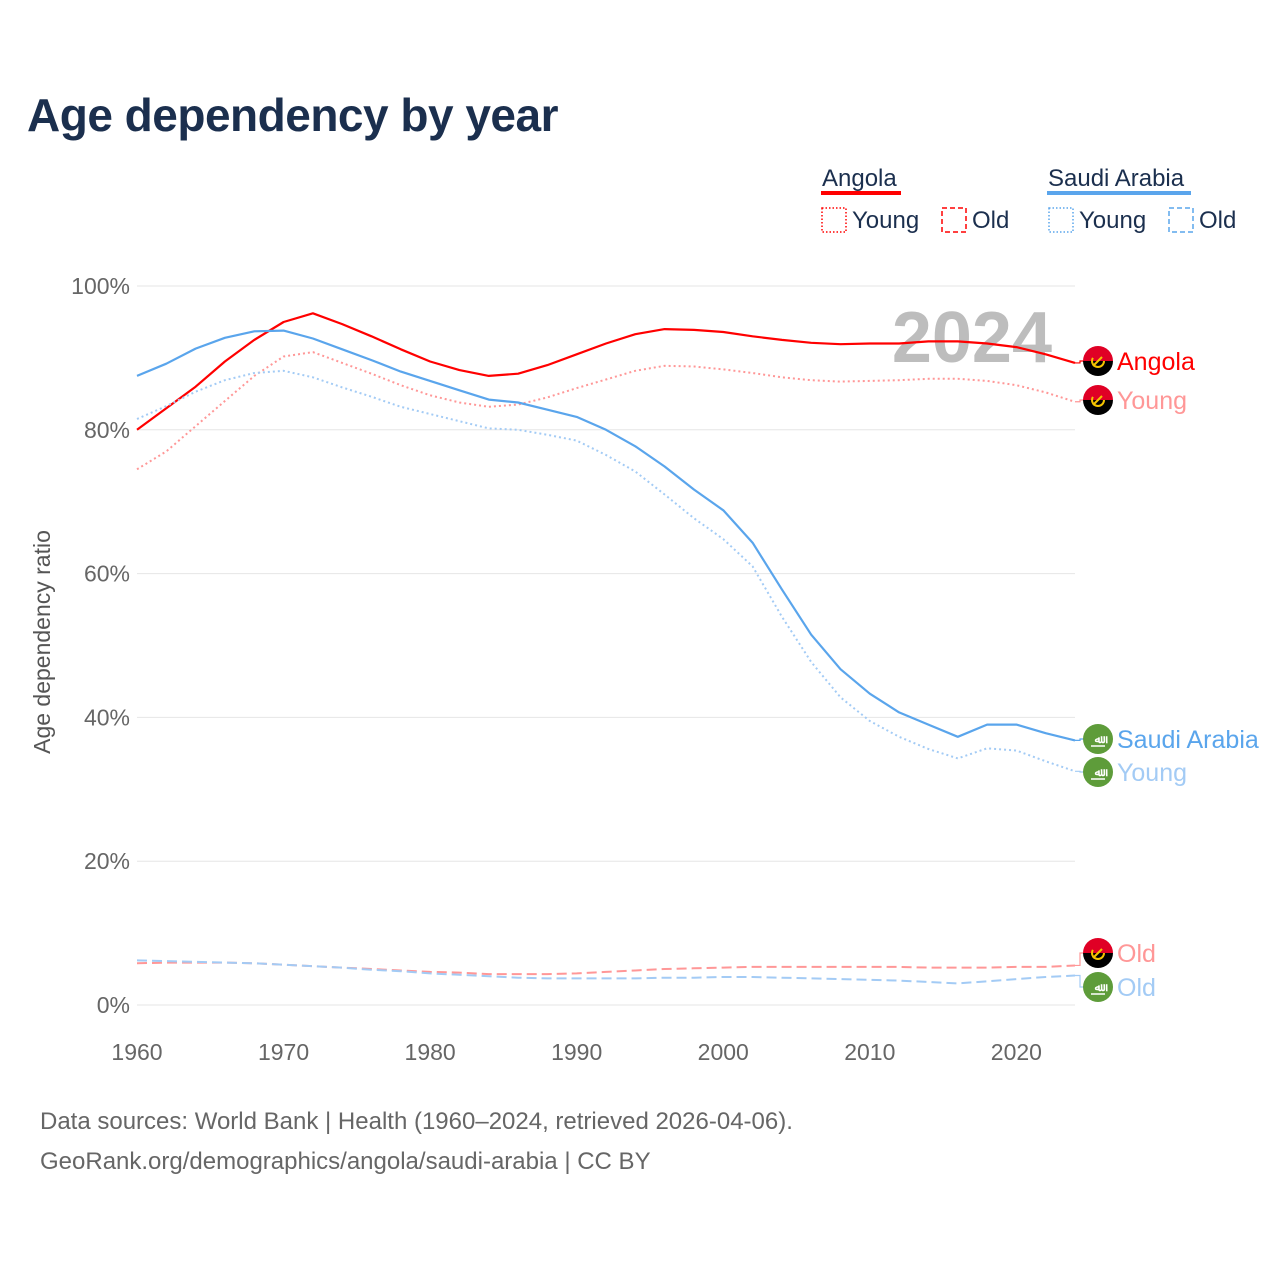  Describe the element at coordinates (834, 220) in the screenshot. I see `legend-angola-young-swatch` at that location.